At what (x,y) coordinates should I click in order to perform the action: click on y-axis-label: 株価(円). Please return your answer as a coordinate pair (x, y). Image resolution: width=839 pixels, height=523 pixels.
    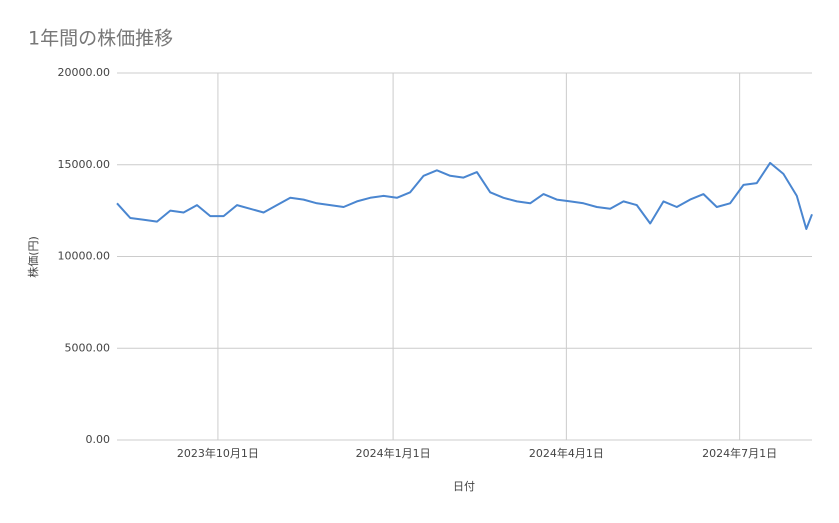
    Looking at the image, I should click on (33, 257).